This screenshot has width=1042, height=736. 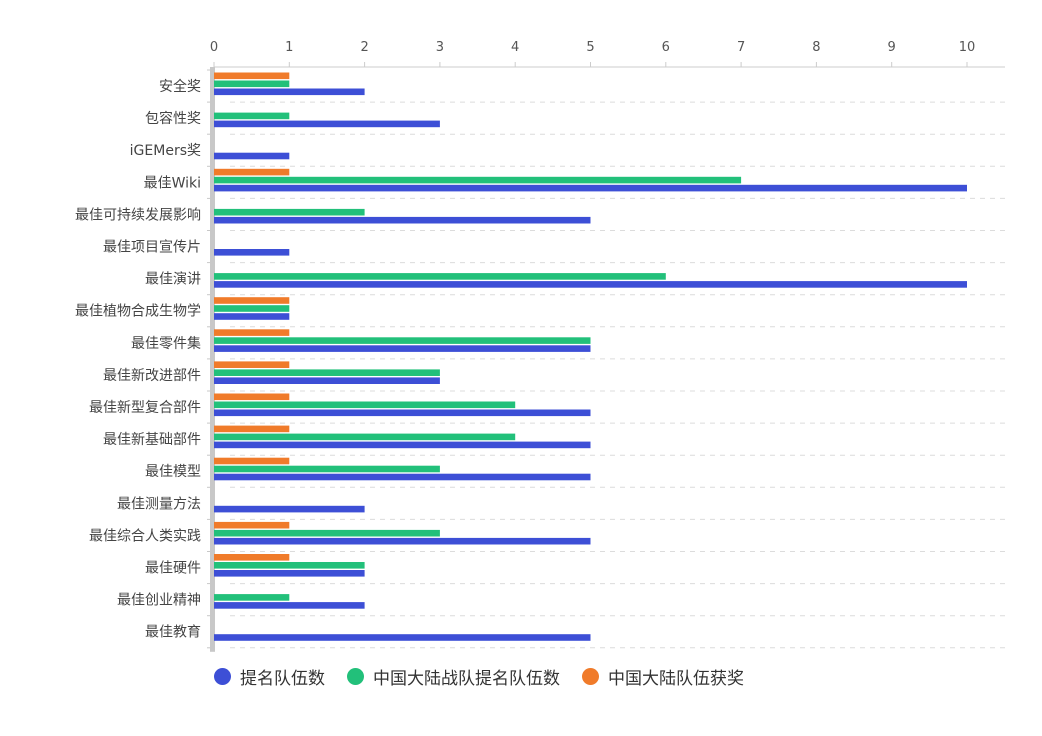 I want to click on category-label: 安全奖, so click(x=180, y=86).